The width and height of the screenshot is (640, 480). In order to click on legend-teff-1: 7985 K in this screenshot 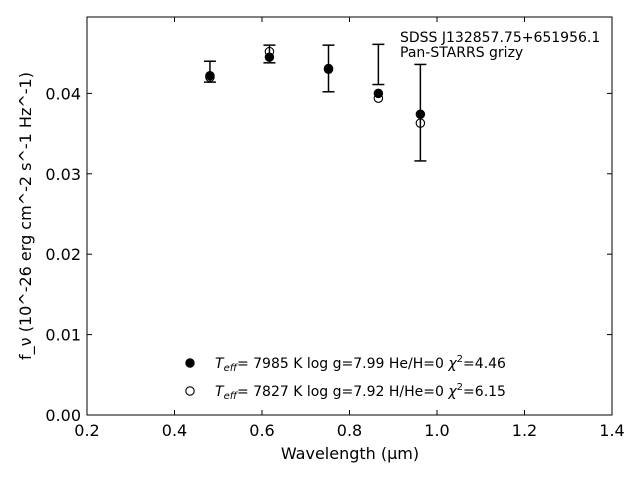, I will do `click(278, 364)`.